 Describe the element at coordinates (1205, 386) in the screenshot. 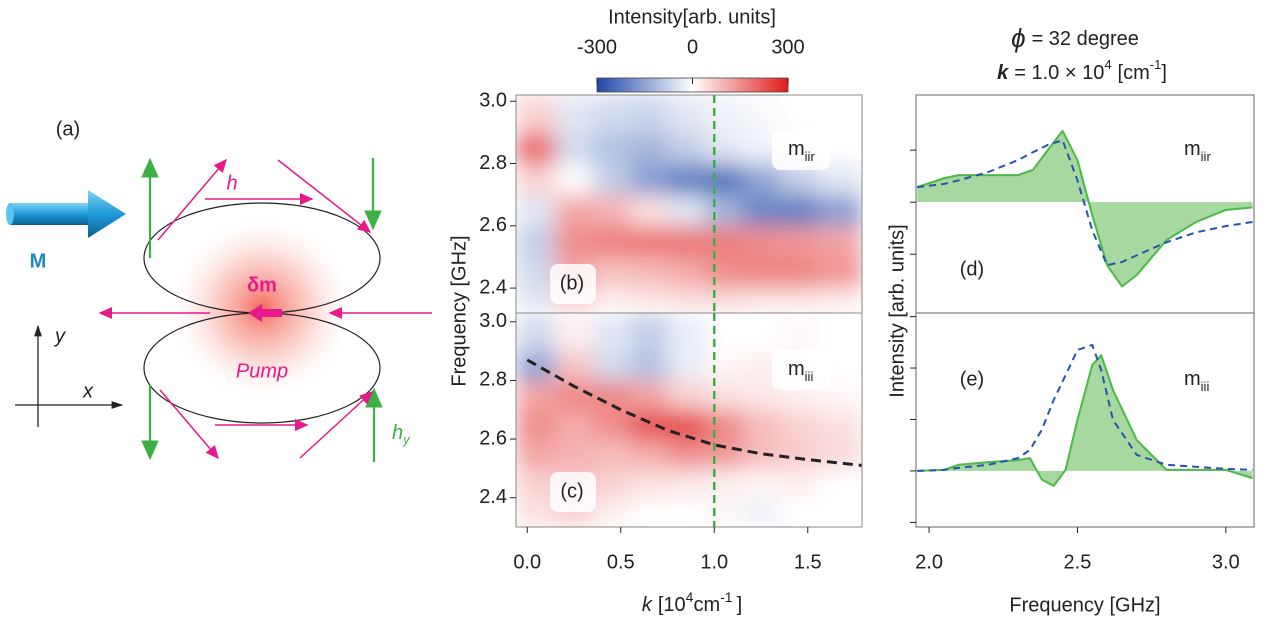

I see `mode-sub: iii` at that location.